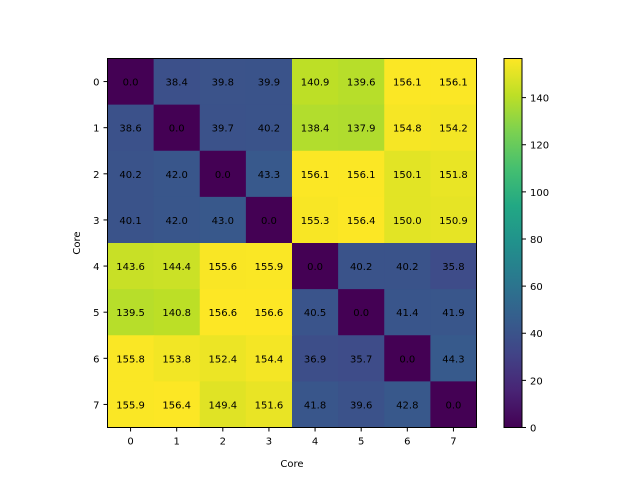 The image size is (640, 480). What do you see at coordinates (96, 359) in the screenshot?
I see `y-tick-label: 6` at bounding box center [96, 359].